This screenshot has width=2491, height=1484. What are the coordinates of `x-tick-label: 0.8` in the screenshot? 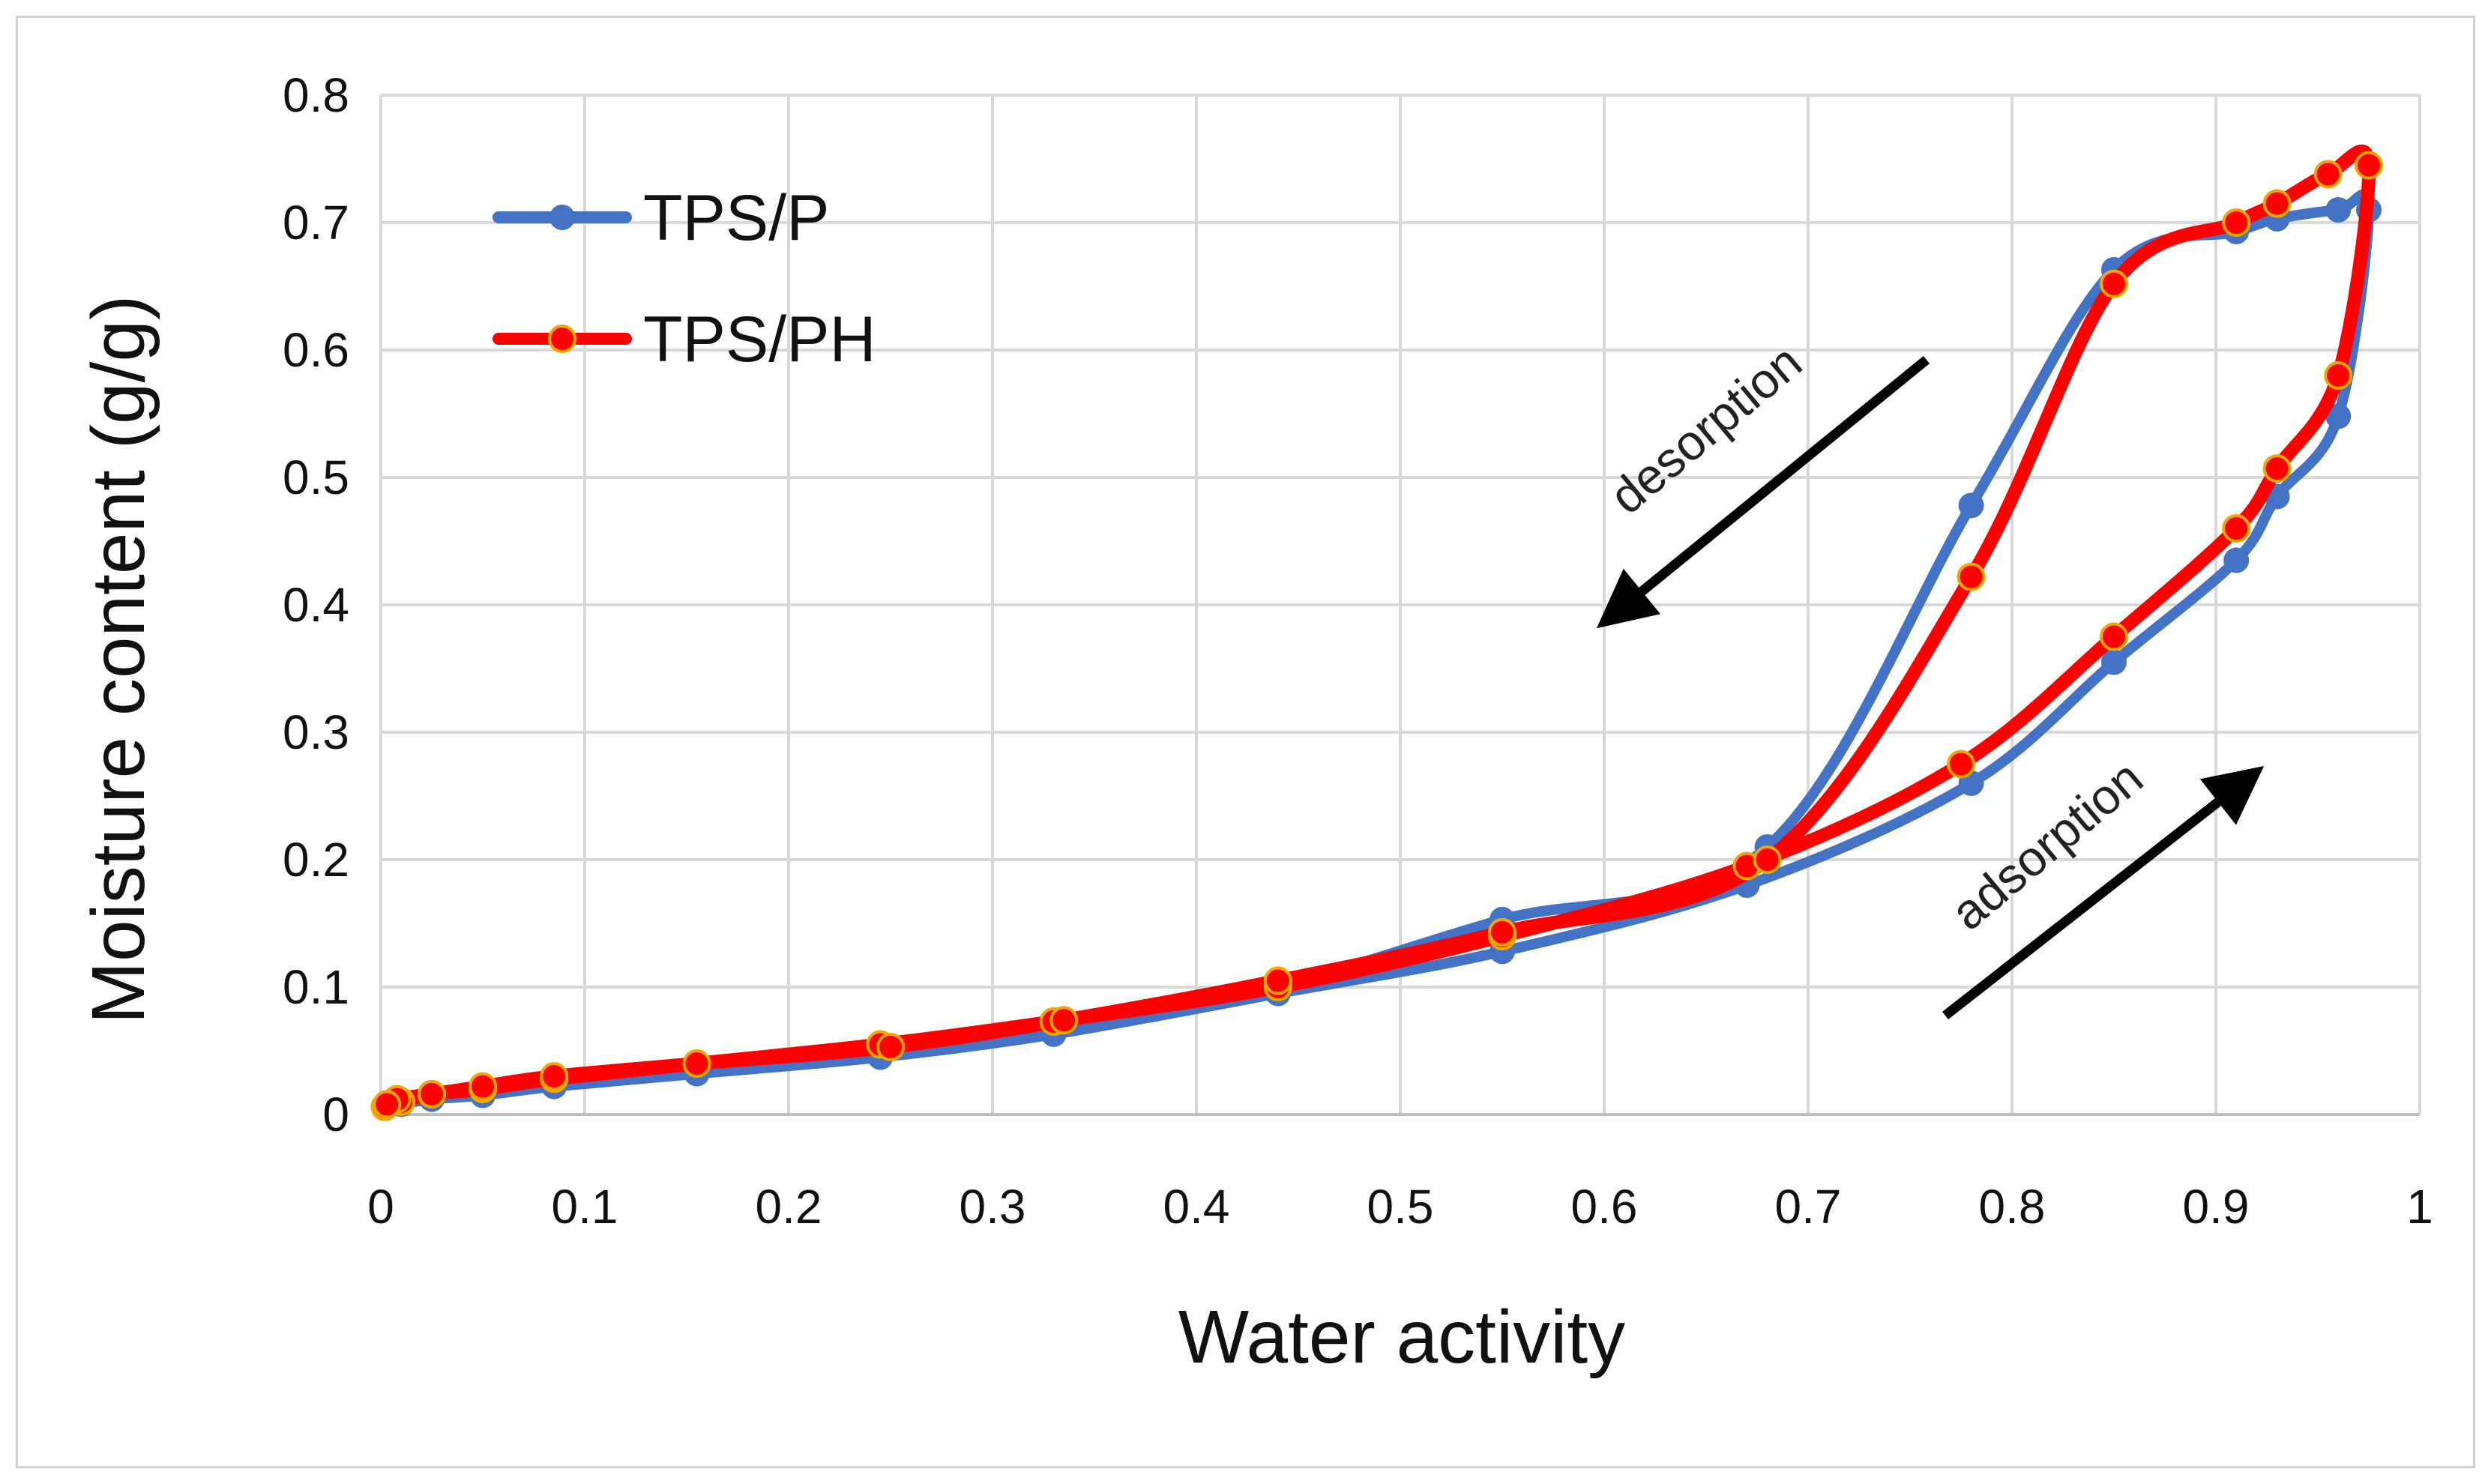 It's located at (2012, 1207).